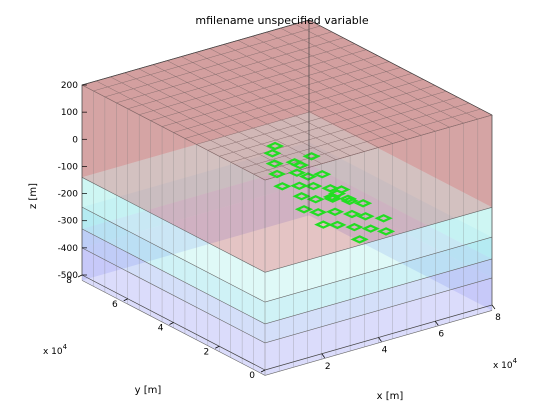  Describe the element at coordinates (252, 376) in the screenshot. I see `y-tick-0: 0` at that location.